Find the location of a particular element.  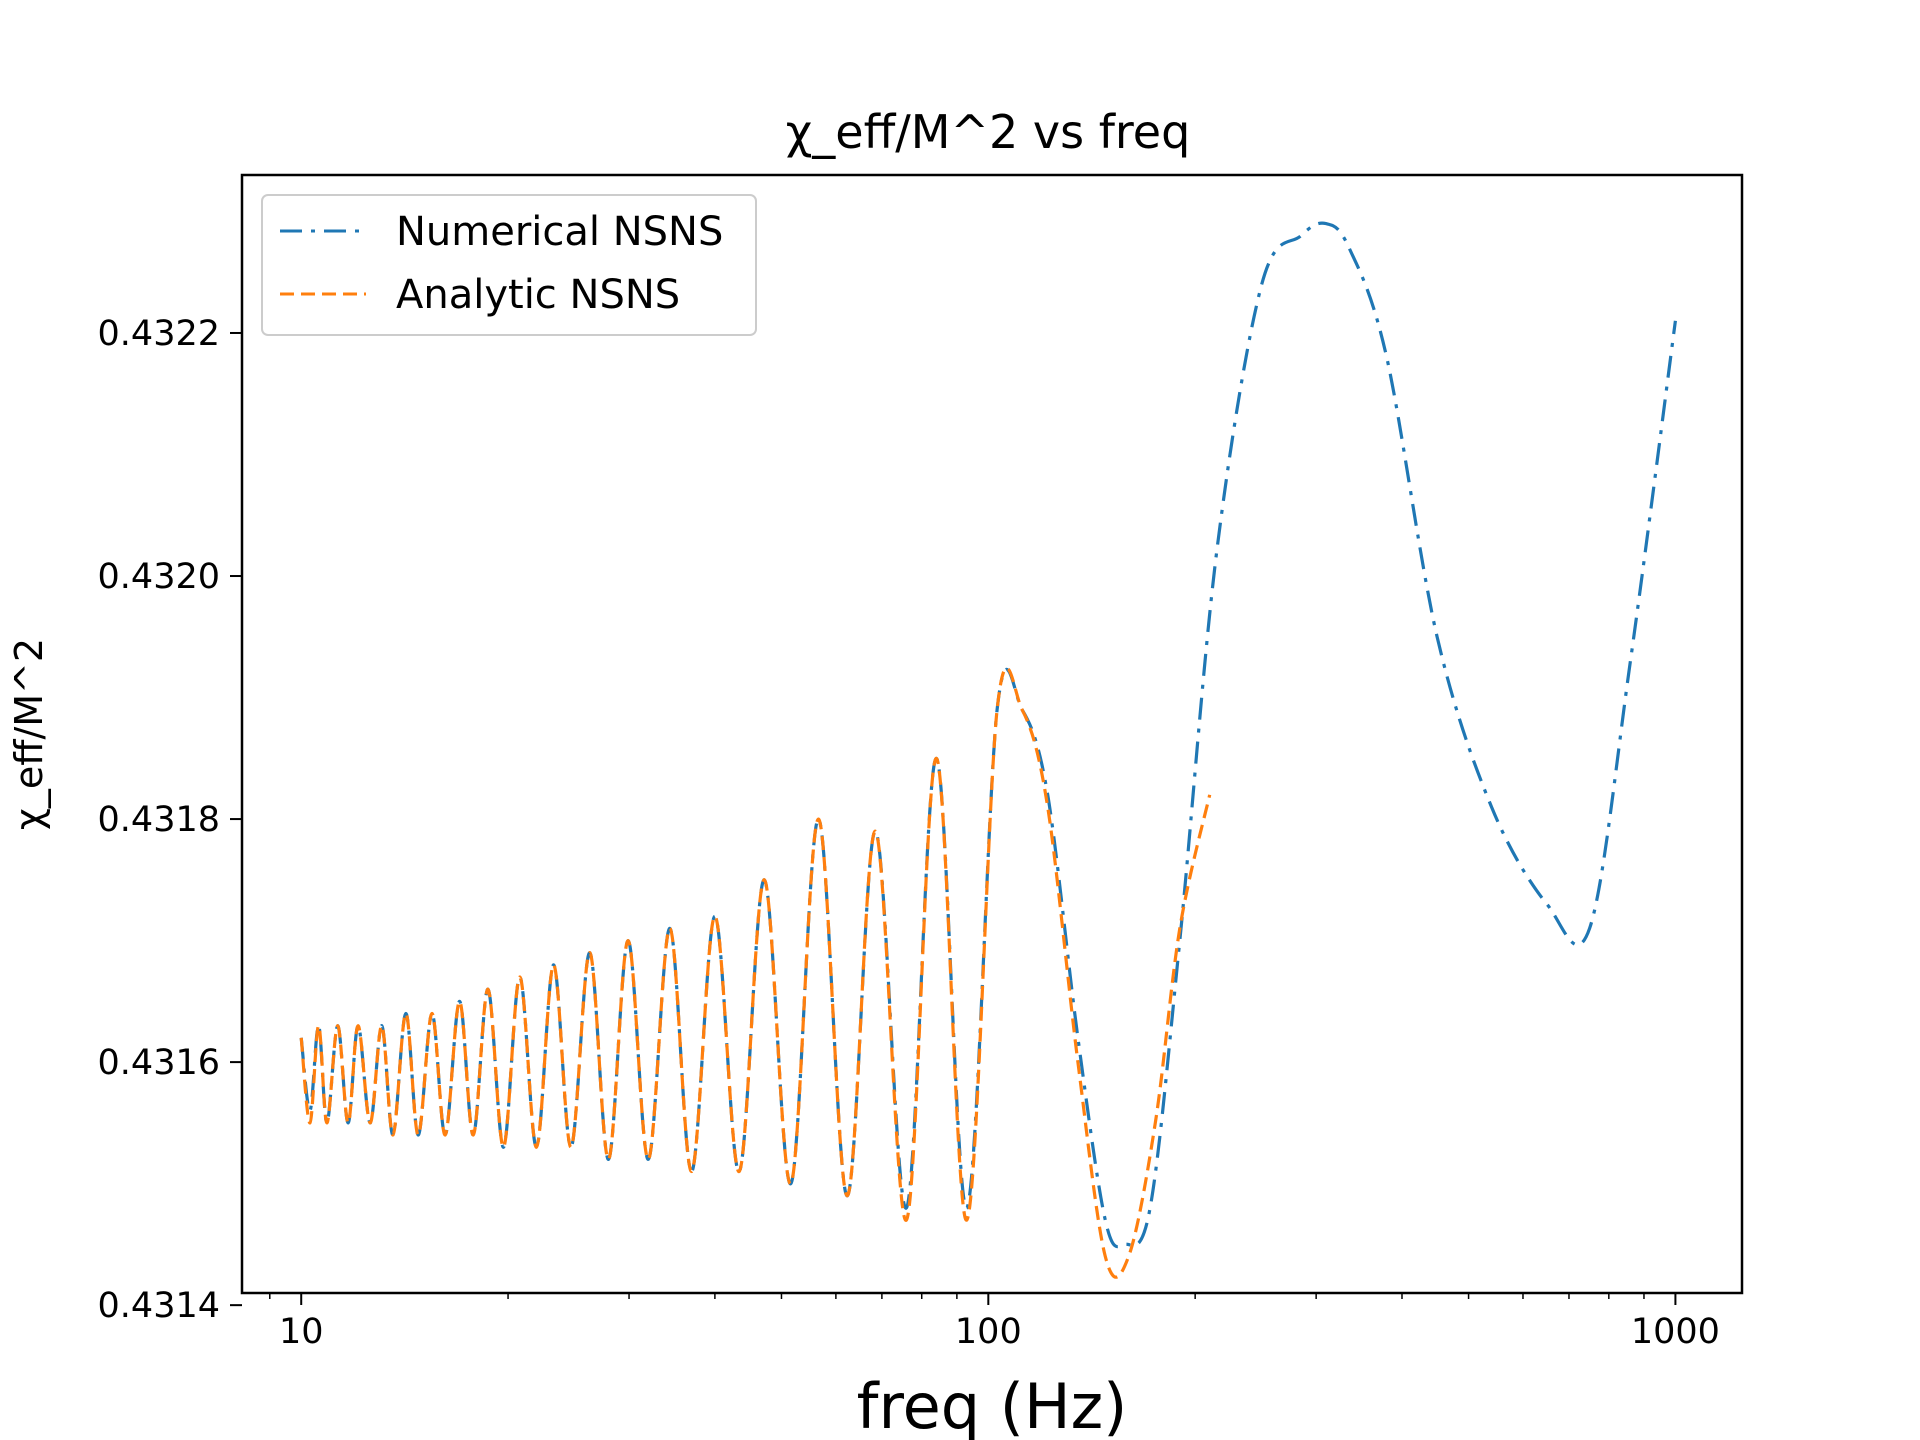

x-axis: 10 100 1000 is located at coordinates (994, 1322).